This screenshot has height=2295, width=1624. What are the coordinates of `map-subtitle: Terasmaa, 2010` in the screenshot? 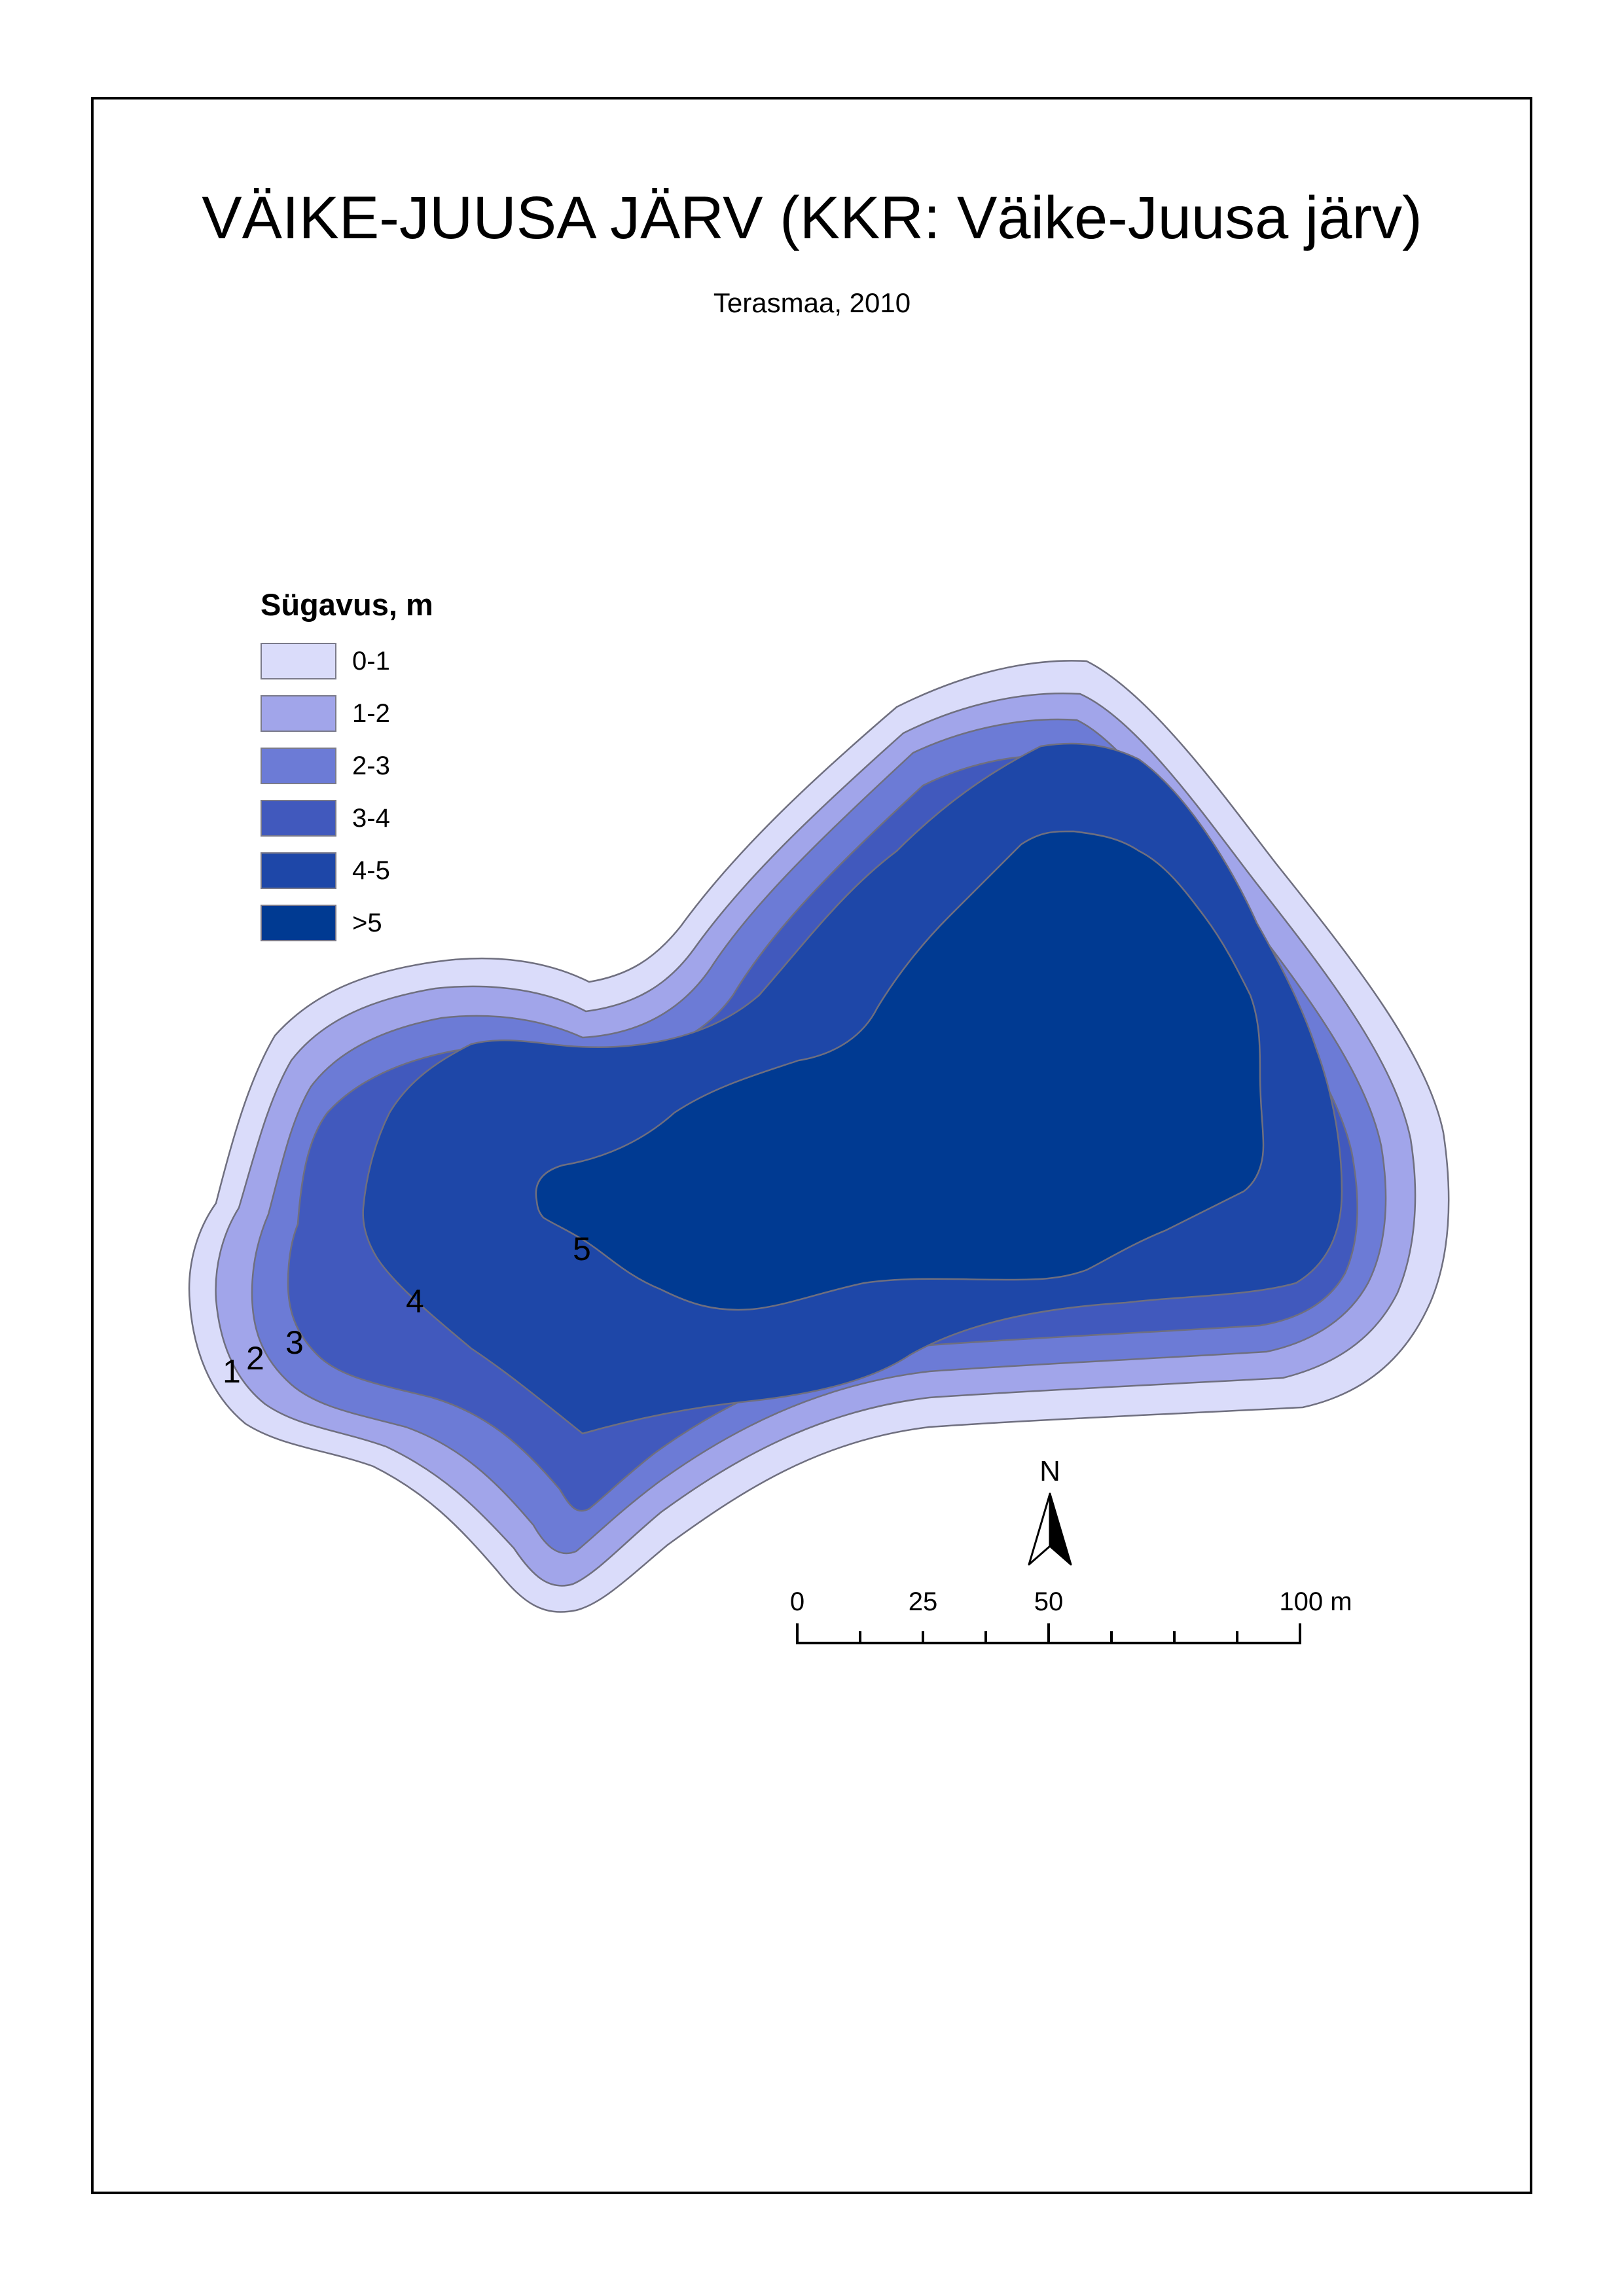 It's located at (812, 302).